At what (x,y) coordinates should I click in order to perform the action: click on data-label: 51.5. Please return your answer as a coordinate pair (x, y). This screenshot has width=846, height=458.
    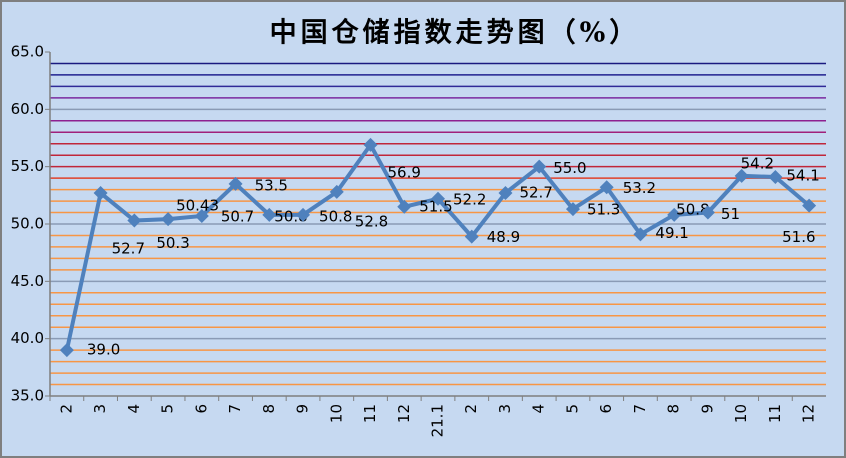
    Looking at the image, I should click on (435, 206).